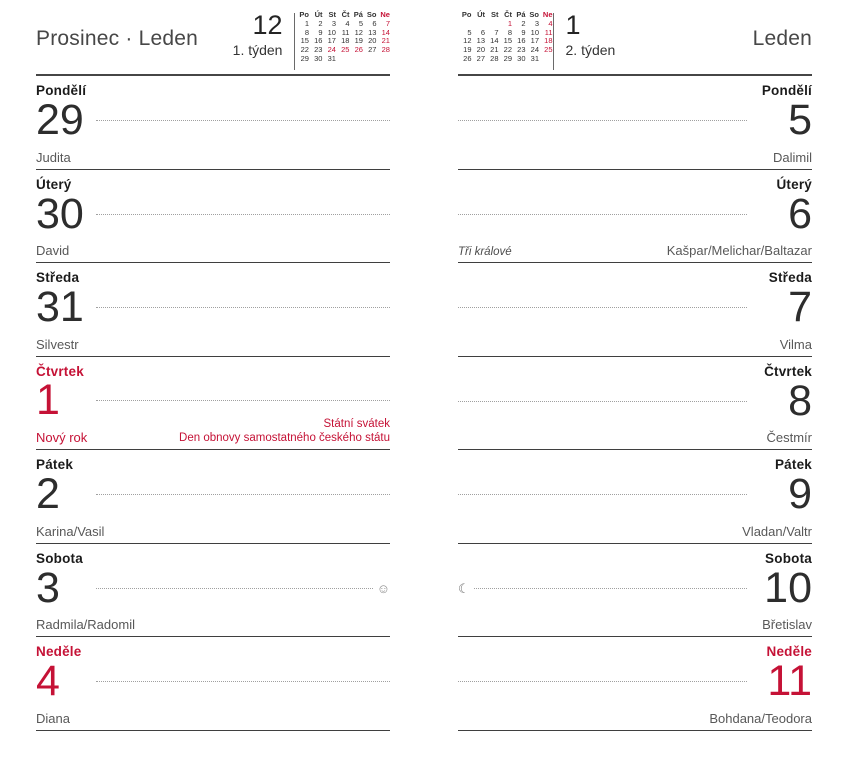 Image resolution: width=848 pixels, height=768 pixels. What do you see at coordinates (213, 497) in the screenshot?
I see `day-block: Pátek 2 Karina/Vasil` at bounding box center [213, 497].